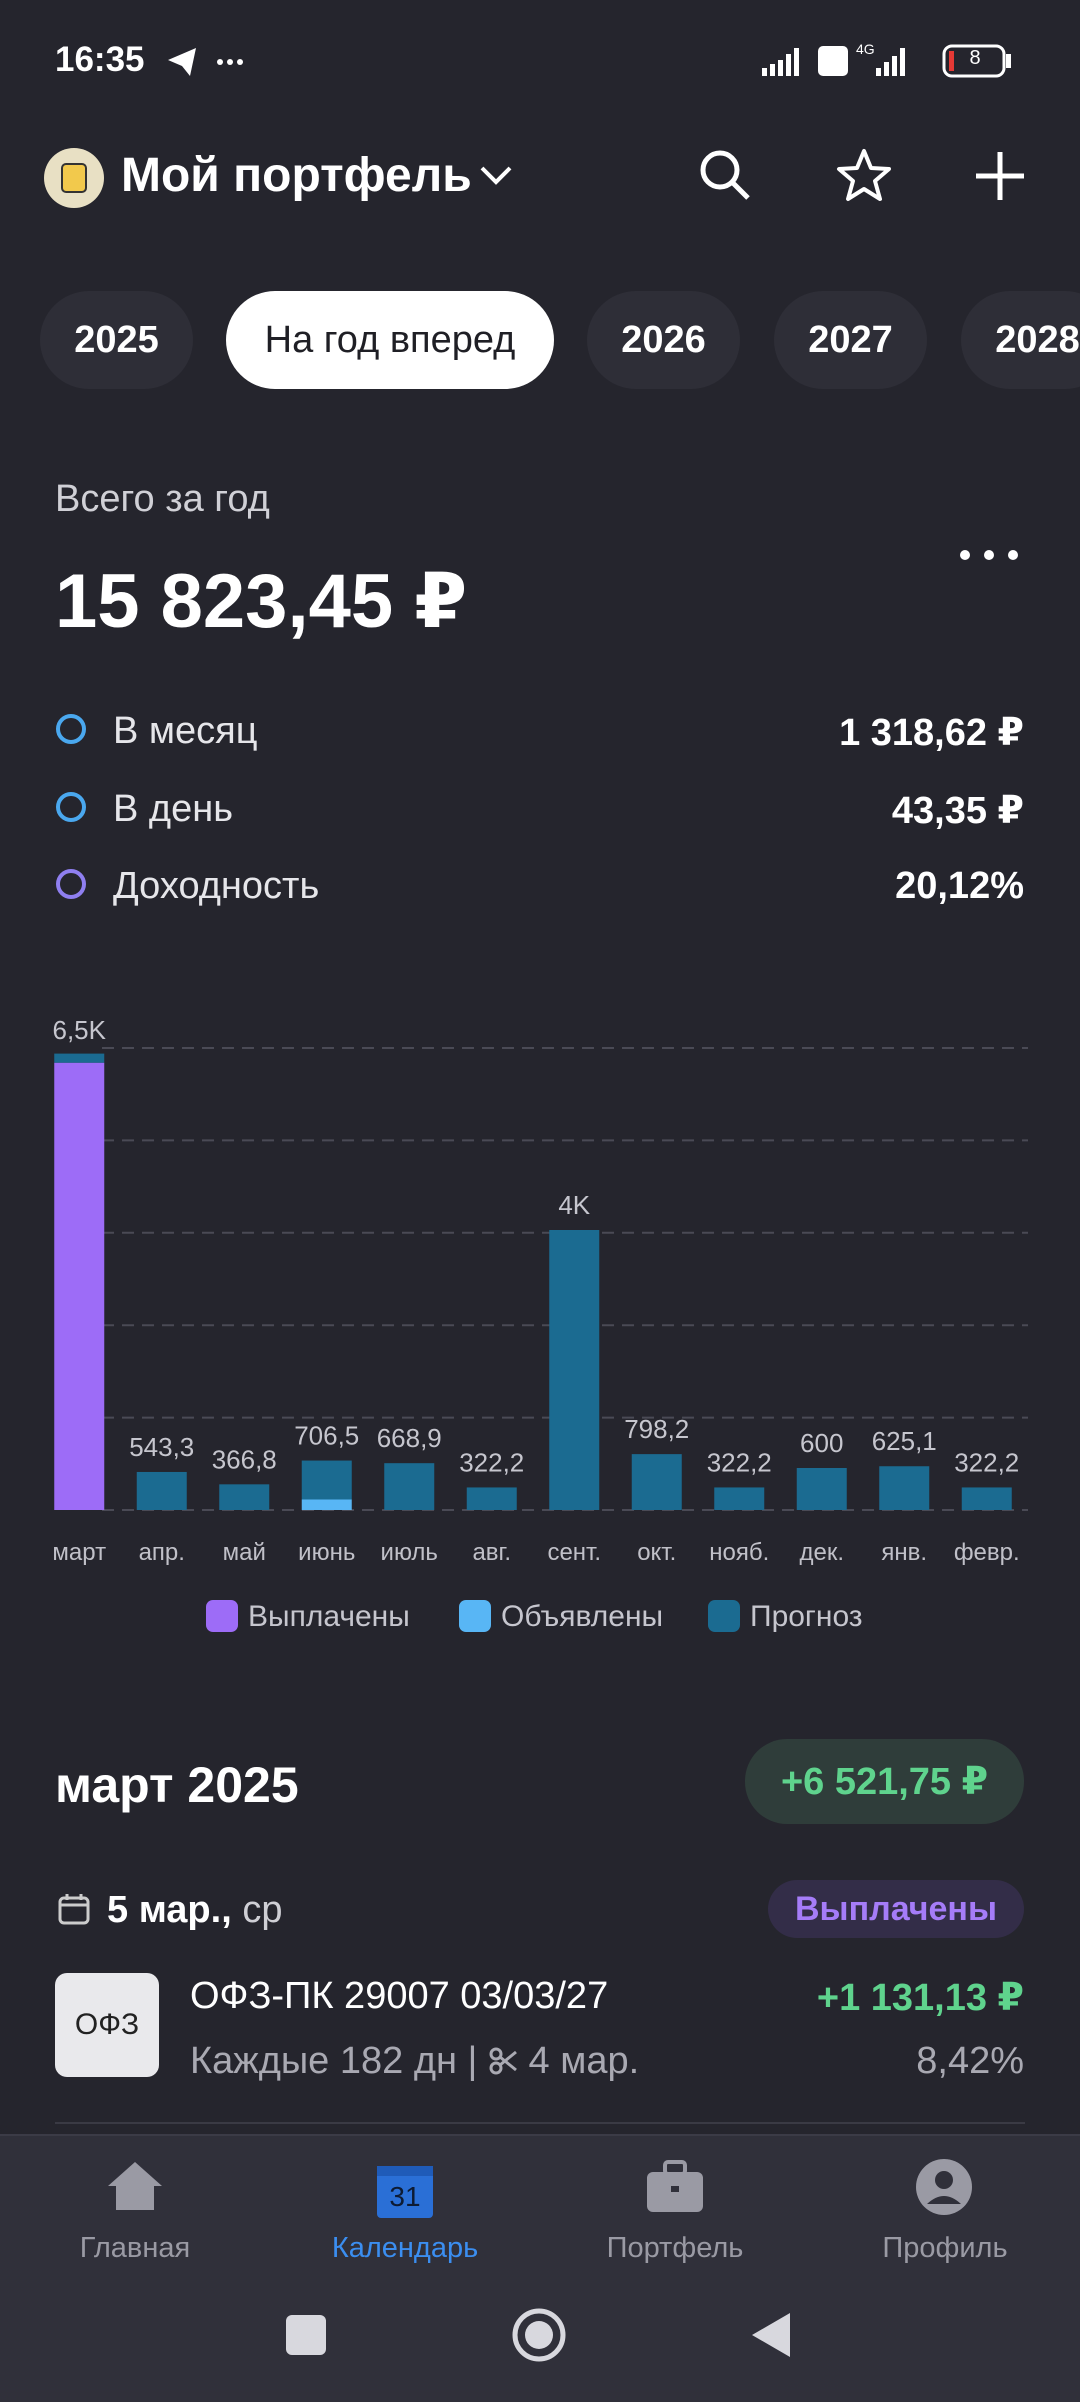 The height and width of the screenshot is (2402, 1080). What do you see at coordinates (326, 1552) in the screenshot?
I see `x-tick-label: июнь` at bounding box center [326, 1552].